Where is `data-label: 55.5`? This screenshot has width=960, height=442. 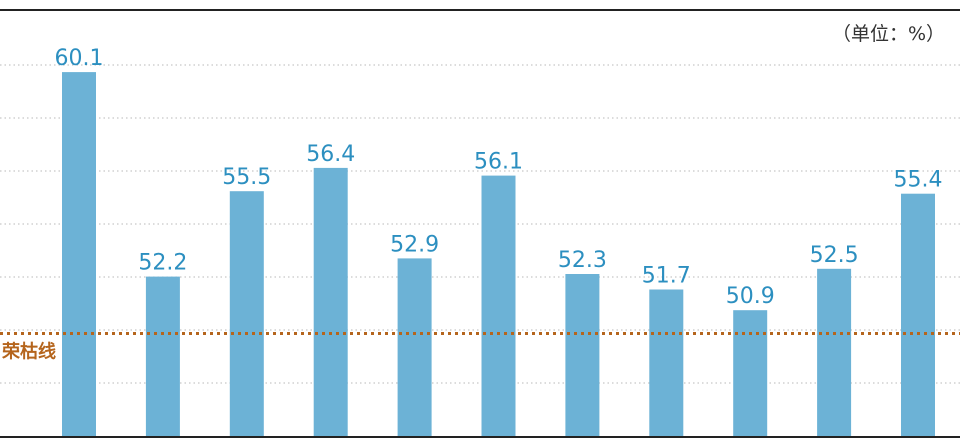
data-label: 55.5 is located at coordinates (246, 177).